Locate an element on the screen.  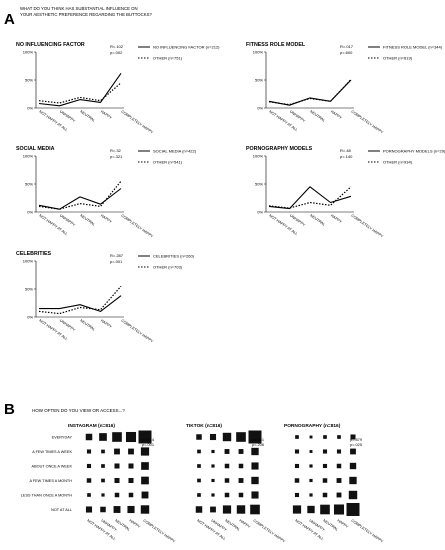
stat-label: p=.140 is located at coordinates (346, 156).